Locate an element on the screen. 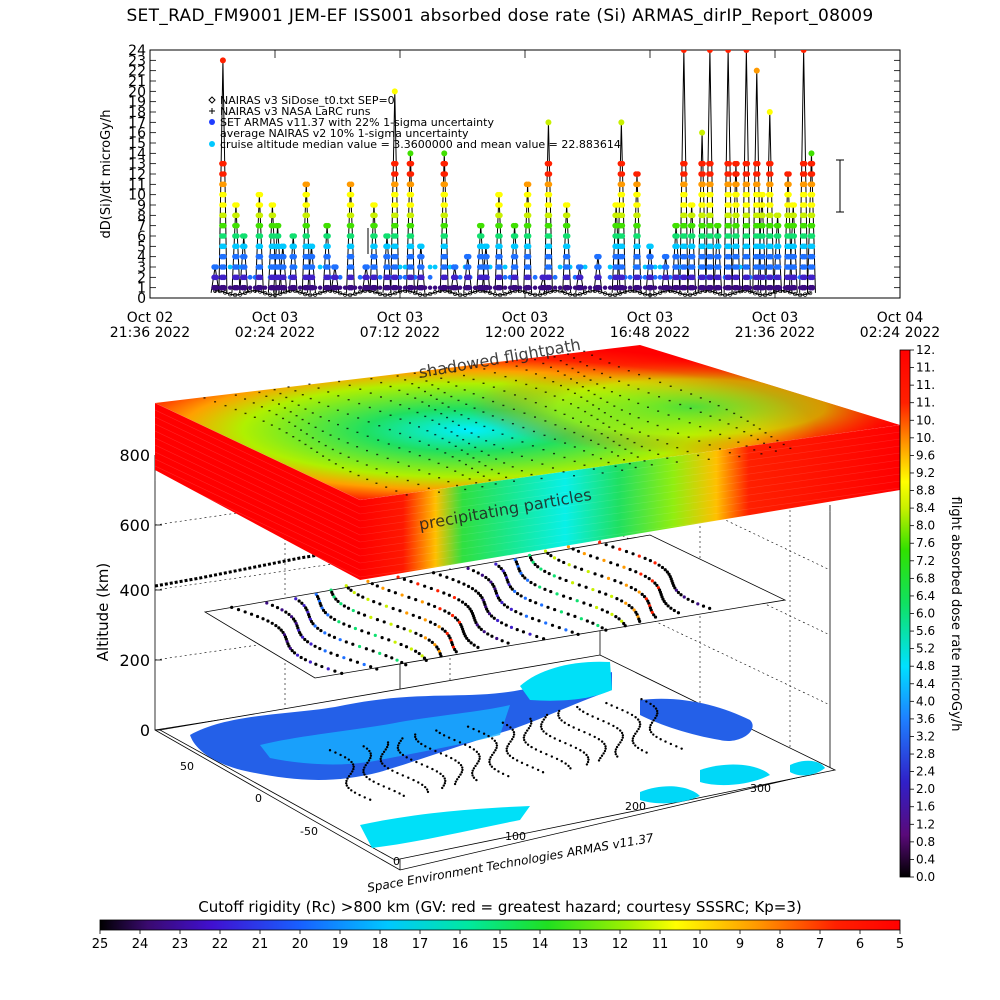  rigidity-colorbar-gradient is located at coordinates (500, 925).